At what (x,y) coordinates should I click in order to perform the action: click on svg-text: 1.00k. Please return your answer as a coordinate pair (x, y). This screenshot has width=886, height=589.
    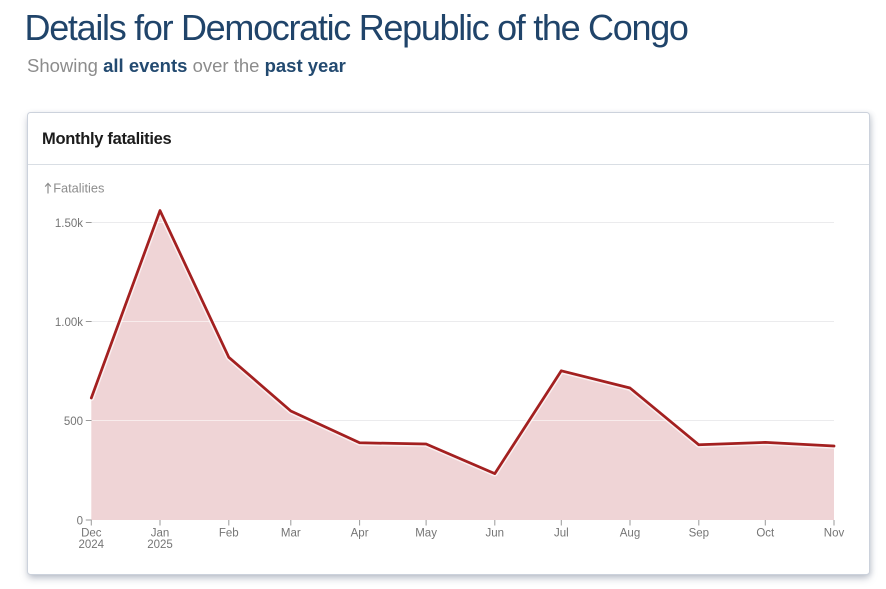
    Looking at the image, I should click on (69, 323).